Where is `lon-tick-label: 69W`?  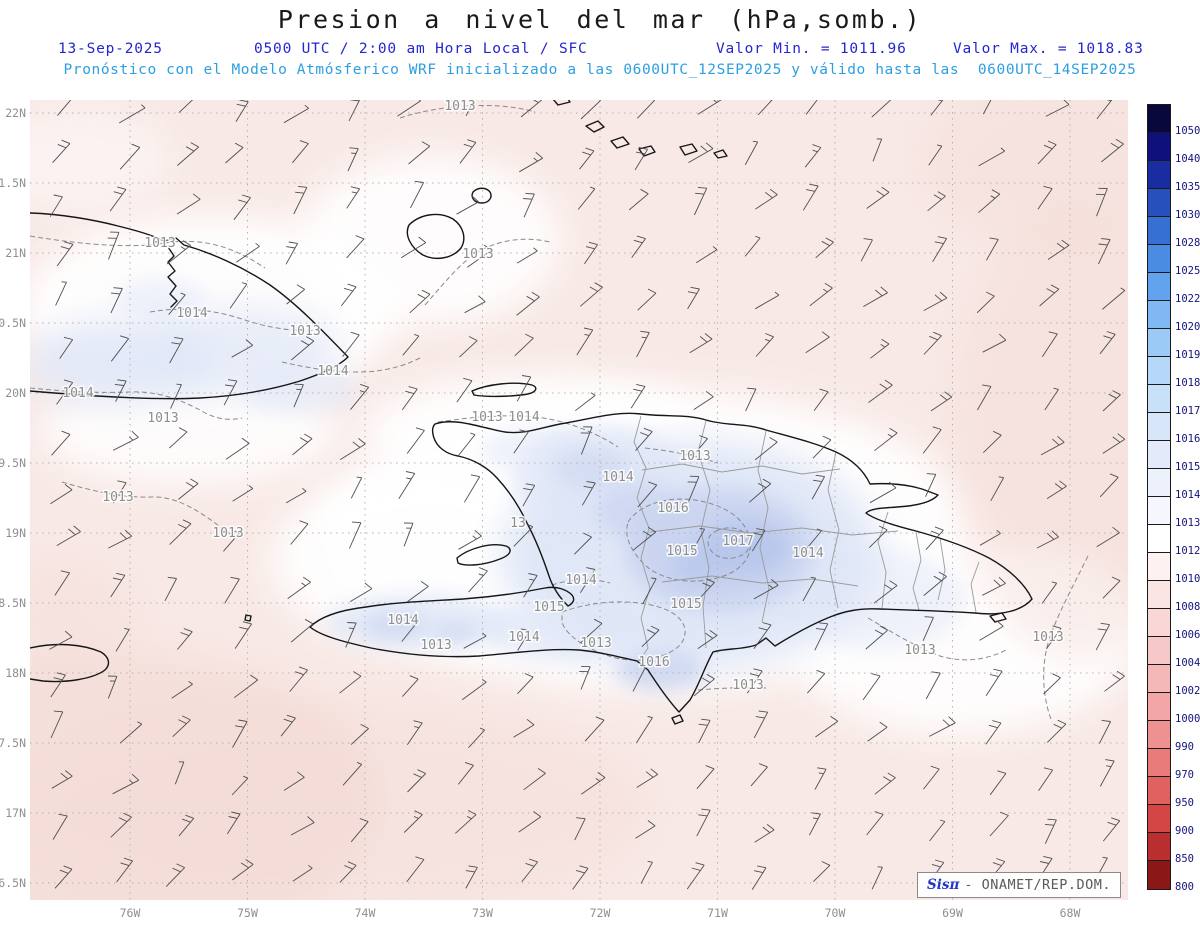 lon-tick-label: 69W is located at coordinates (952, 913).